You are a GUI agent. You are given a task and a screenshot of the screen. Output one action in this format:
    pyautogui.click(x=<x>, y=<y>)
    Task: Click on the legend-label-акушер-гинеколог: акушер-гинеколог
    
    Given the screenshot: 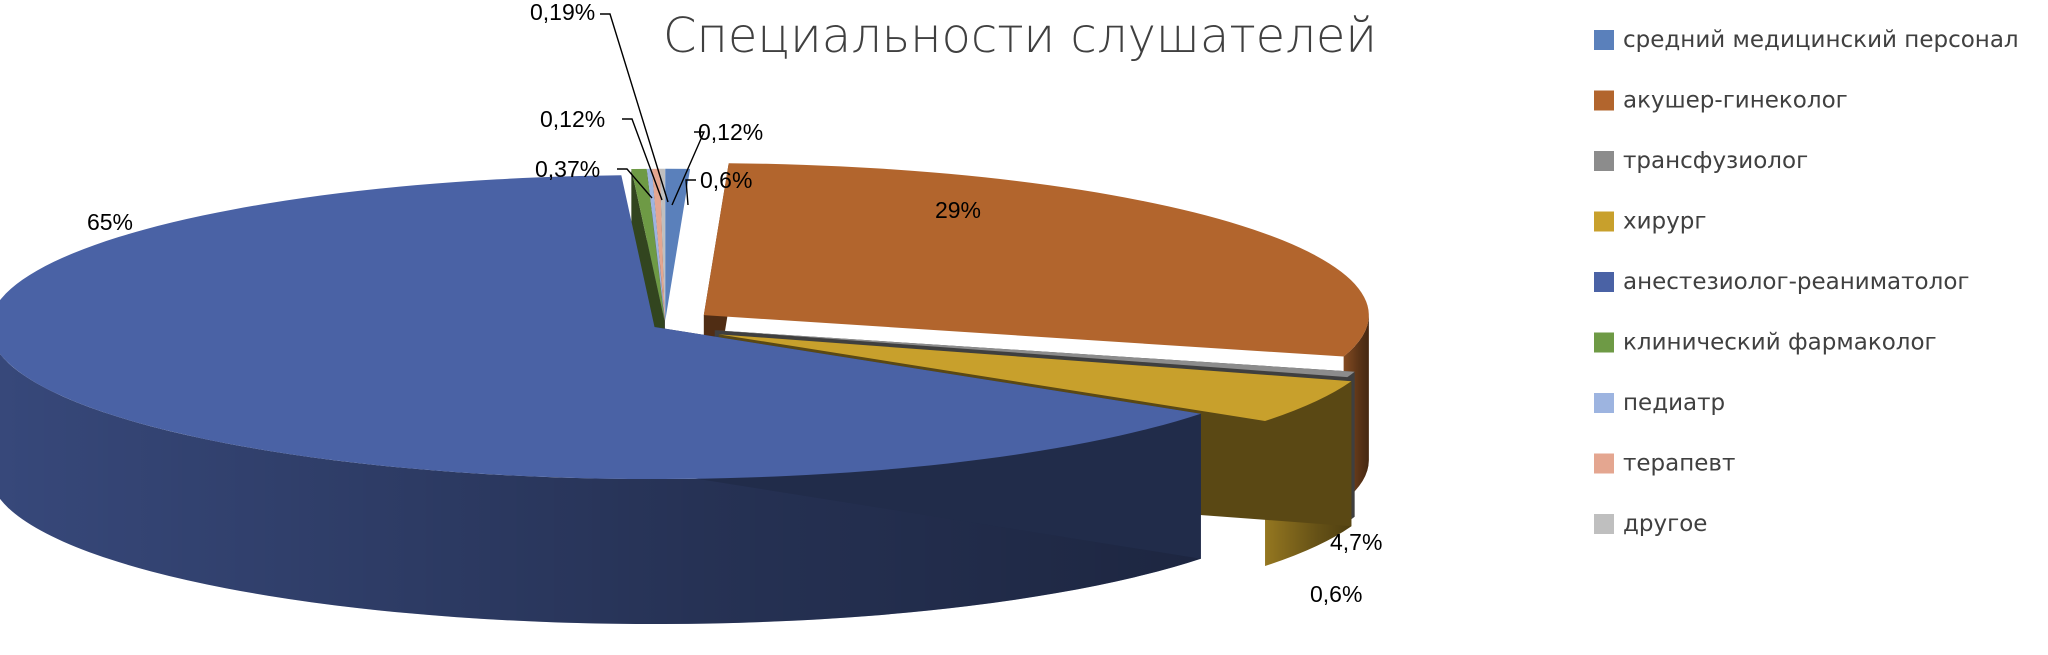 What is the action you would take?
    pyautogui.click(x=1735, y=101)
    